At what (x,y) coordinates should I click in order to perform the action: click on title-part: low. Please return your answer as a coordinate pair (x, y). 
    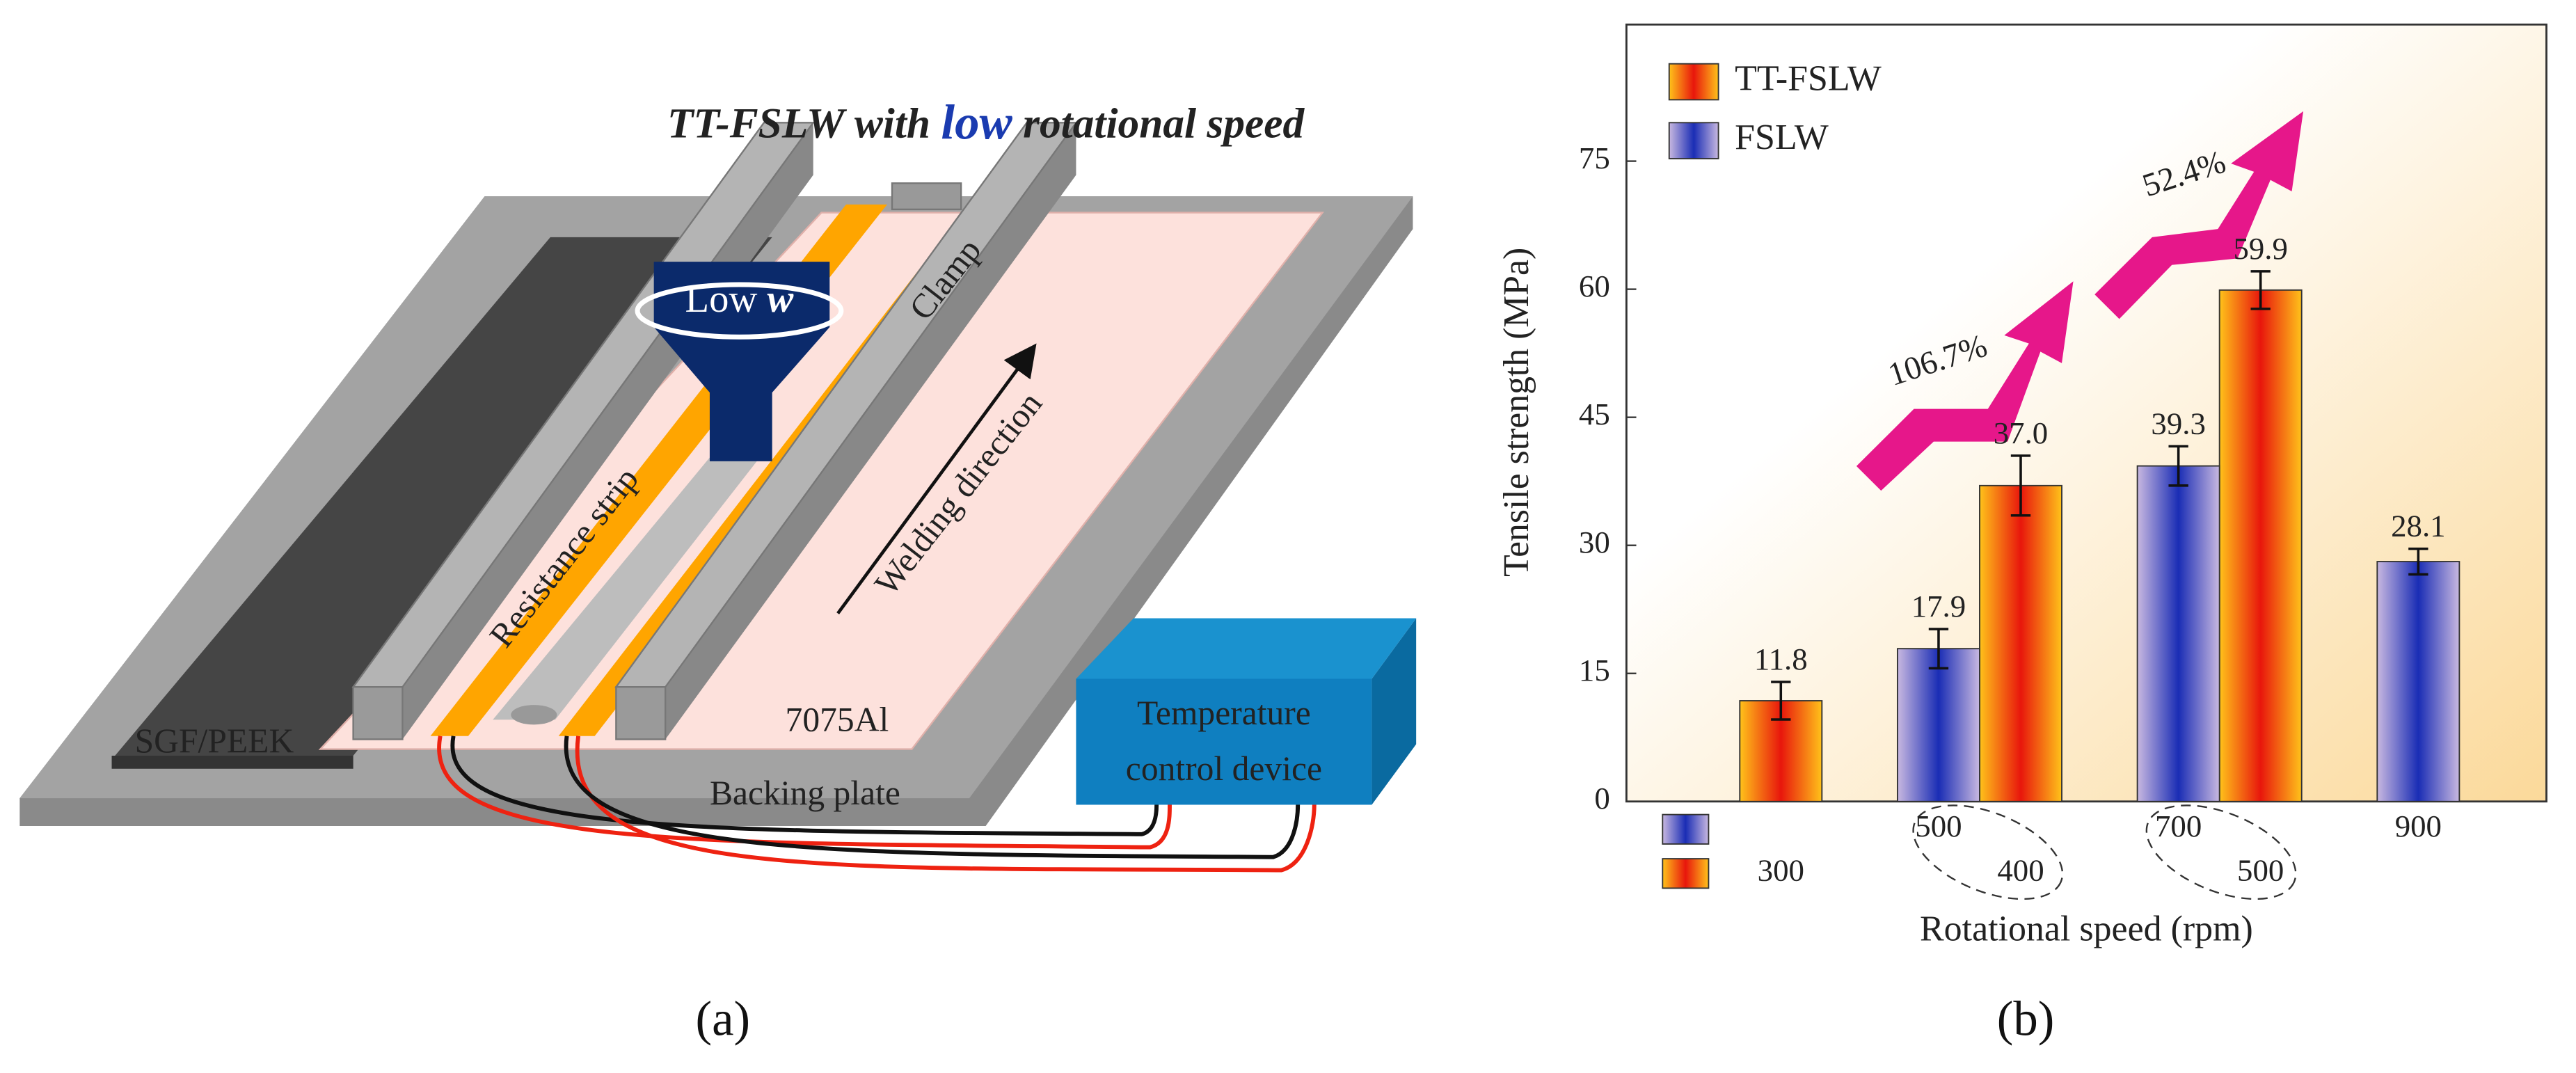
    Looking at the image, I should click on (976, 123).